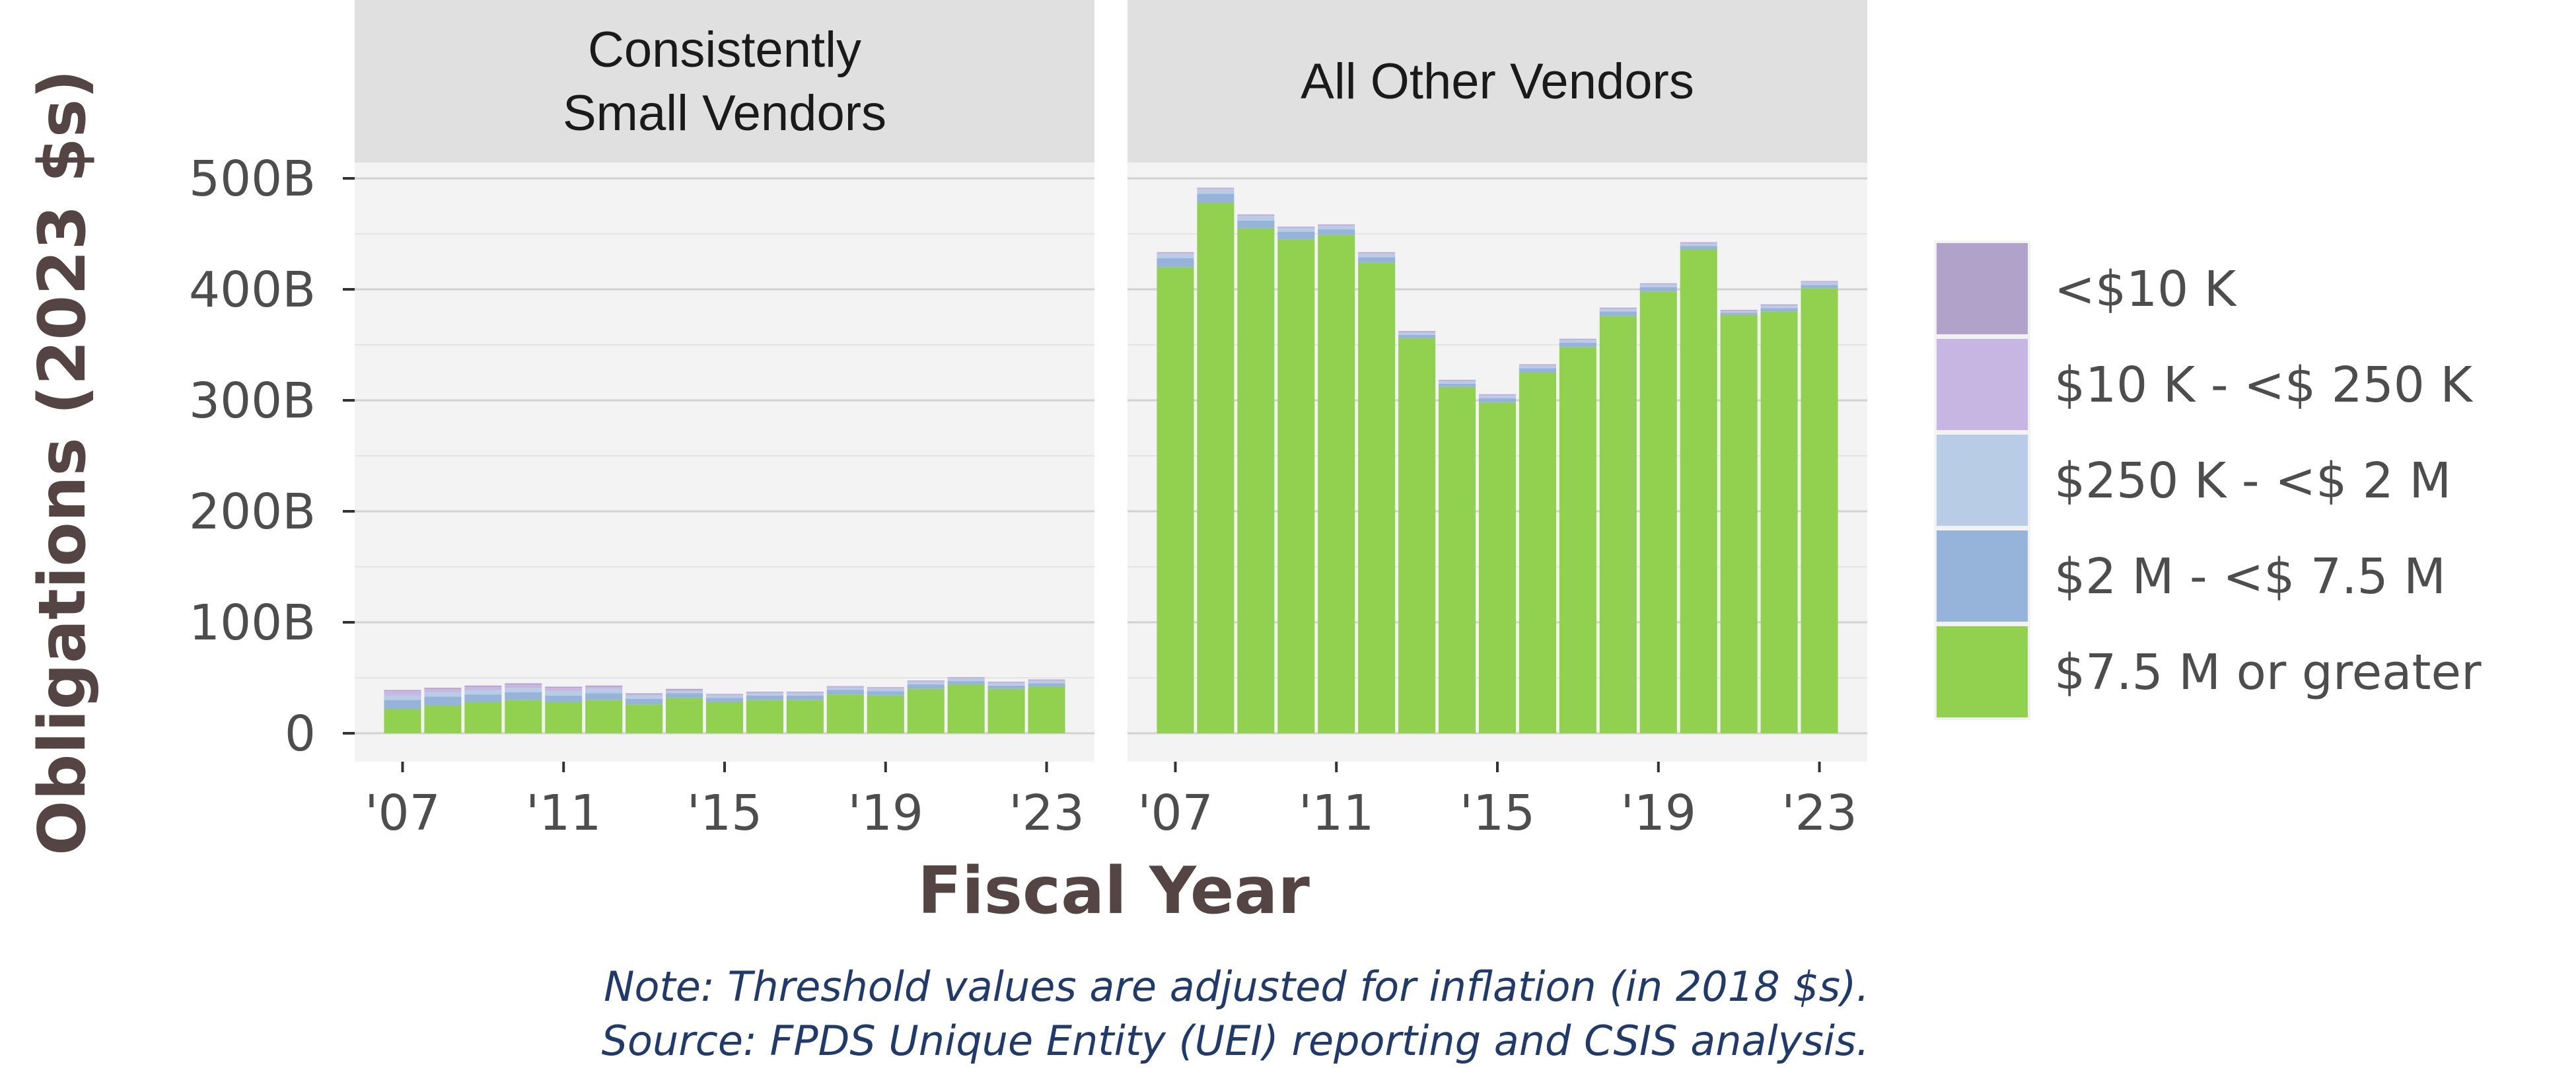 The height and width of the screenshot is (1090, 2576). I want to click on bar-2008, so click(1215, 461).